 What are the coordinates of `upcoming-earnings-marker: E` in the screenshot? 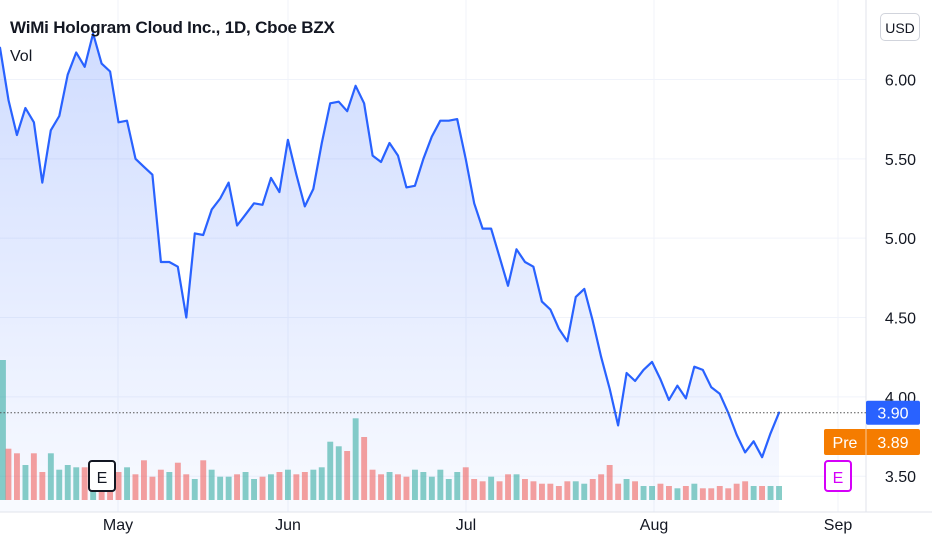 It's located at (838, 476).